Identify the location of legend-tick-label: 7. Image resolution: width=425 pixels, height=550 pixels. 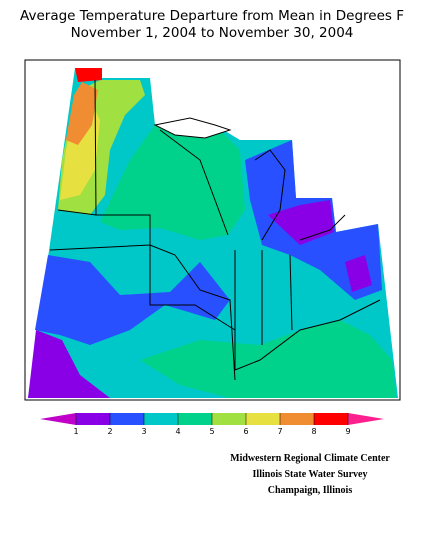
(279, 431).